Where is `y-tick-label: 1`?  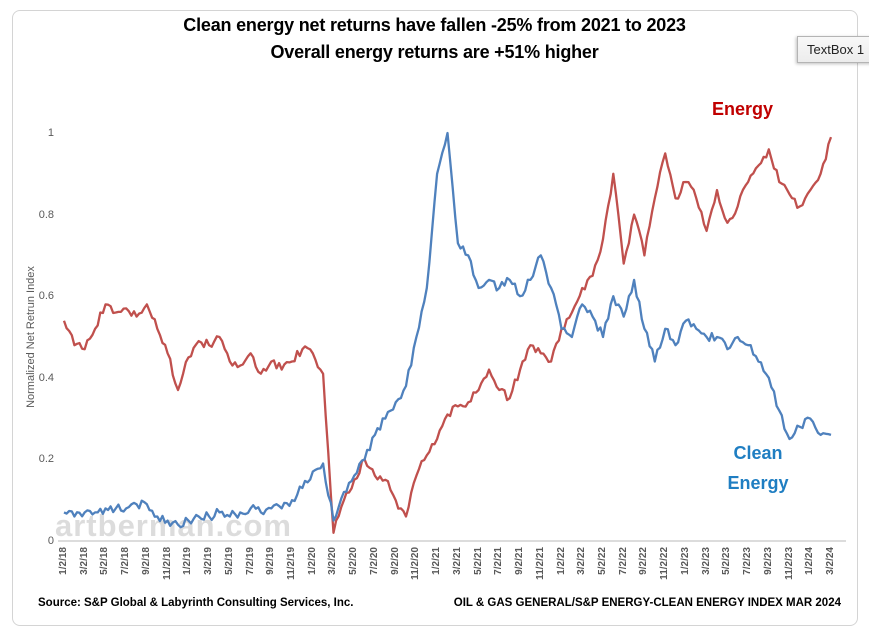 y-tick-label: 1 is located at coordinates (50, 133).